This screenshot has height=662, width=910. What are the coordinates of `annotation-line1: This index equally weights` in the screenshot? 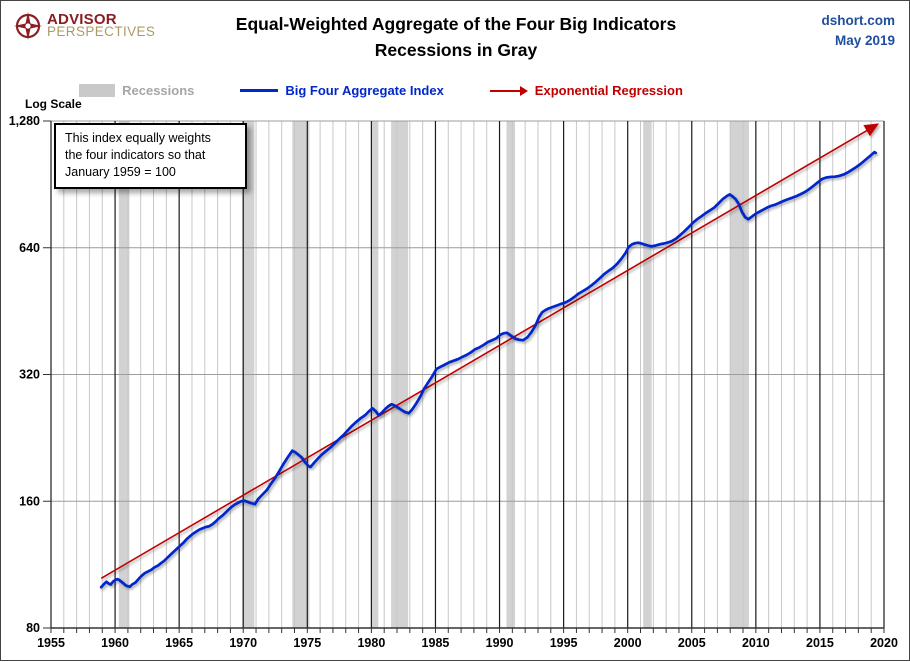 It's located at (138, 138).